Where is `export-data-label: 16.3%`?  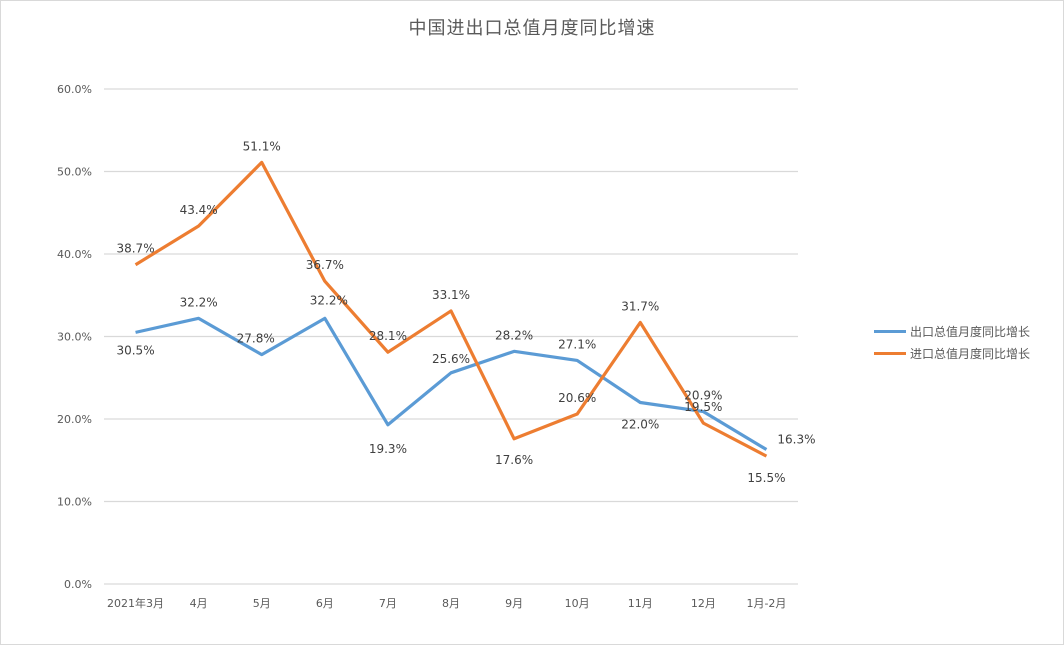
export-data-label: 16.3% is located at coordinates (796, 440).